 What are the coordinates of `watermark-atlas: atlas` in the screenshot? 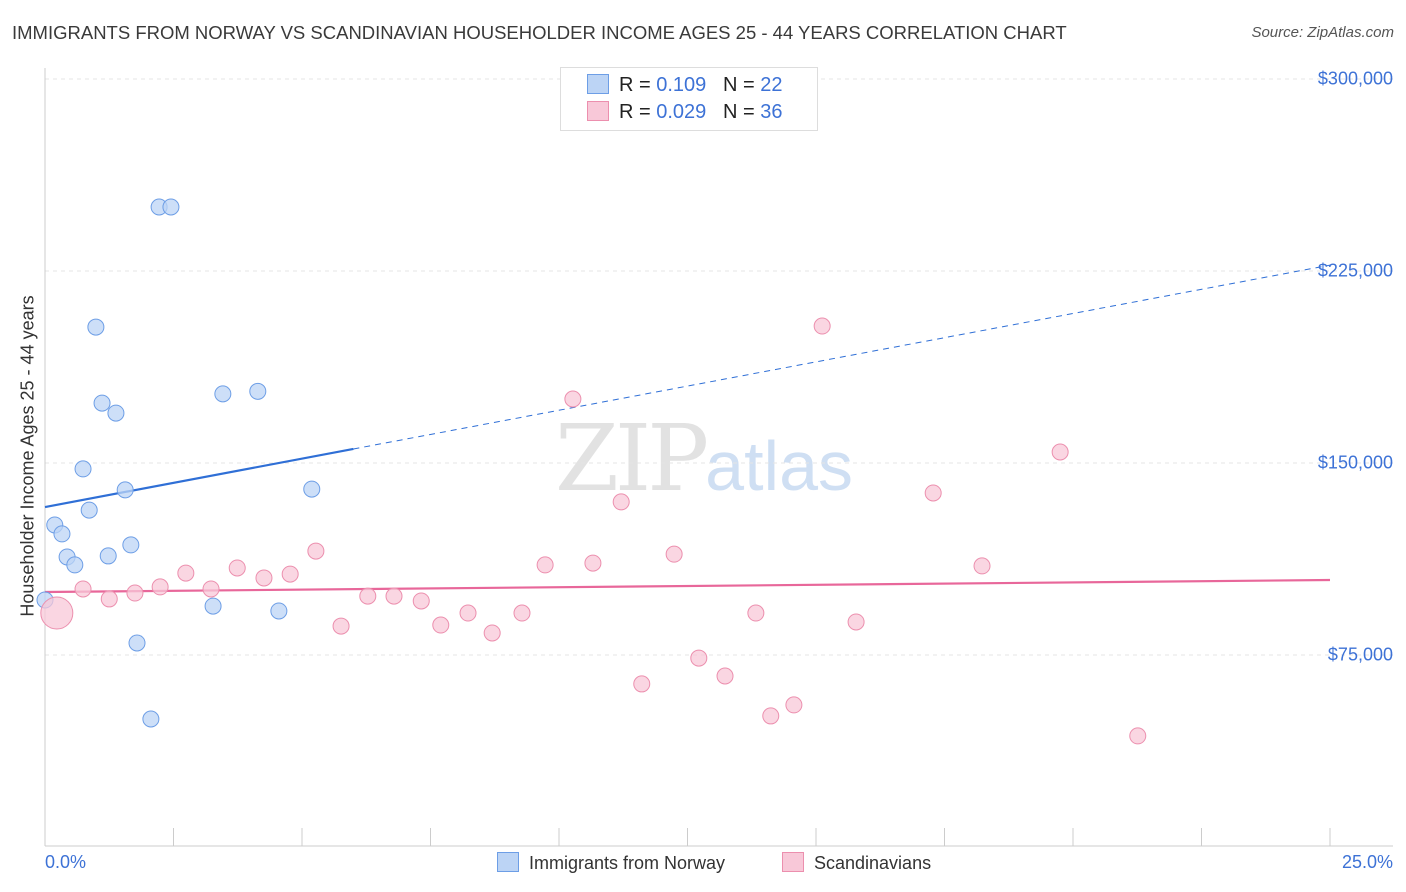 It's located at (779, 466).